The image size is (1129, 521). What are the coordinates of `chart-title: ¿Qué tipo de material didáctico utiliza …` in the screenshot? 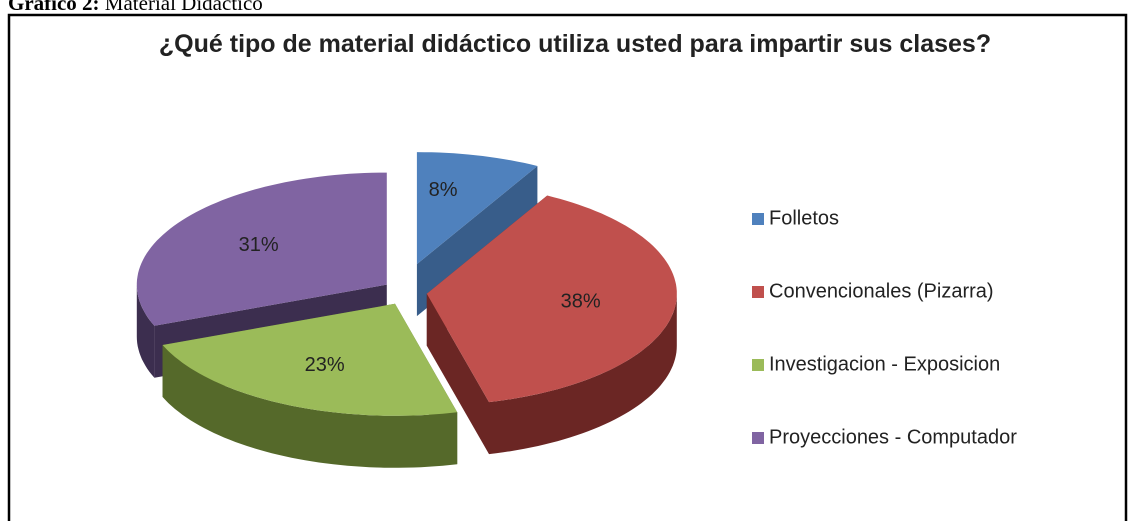 It's located at (575, 44).